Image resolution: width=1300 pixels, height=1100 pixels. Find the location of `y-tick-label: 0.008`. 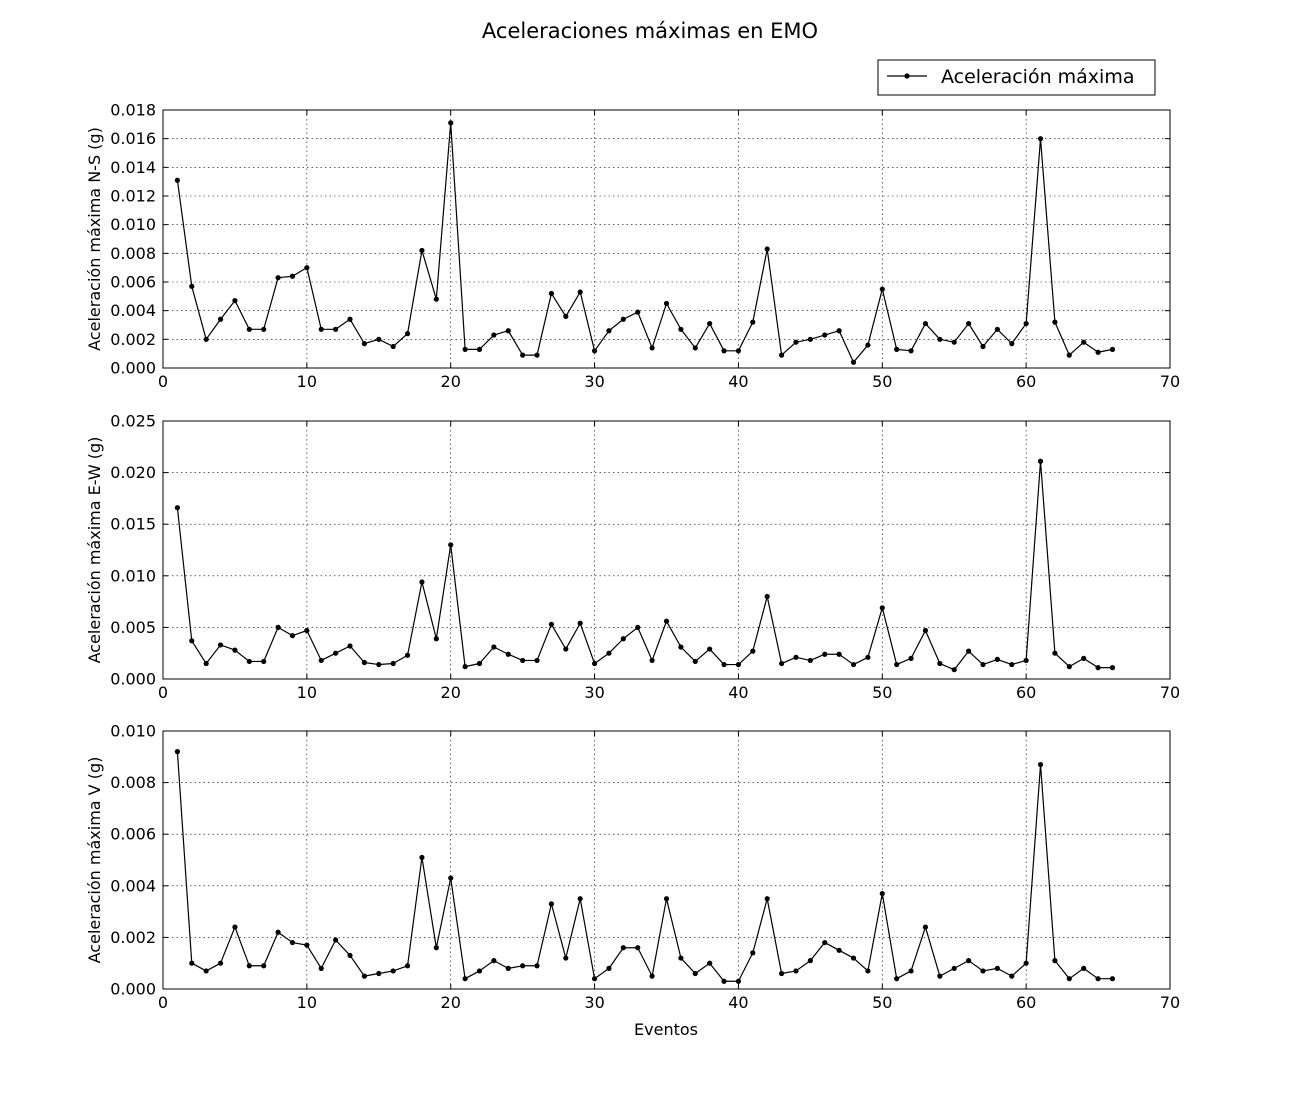

y-tick-label: 0.008 is located at coordinates (133, 782).